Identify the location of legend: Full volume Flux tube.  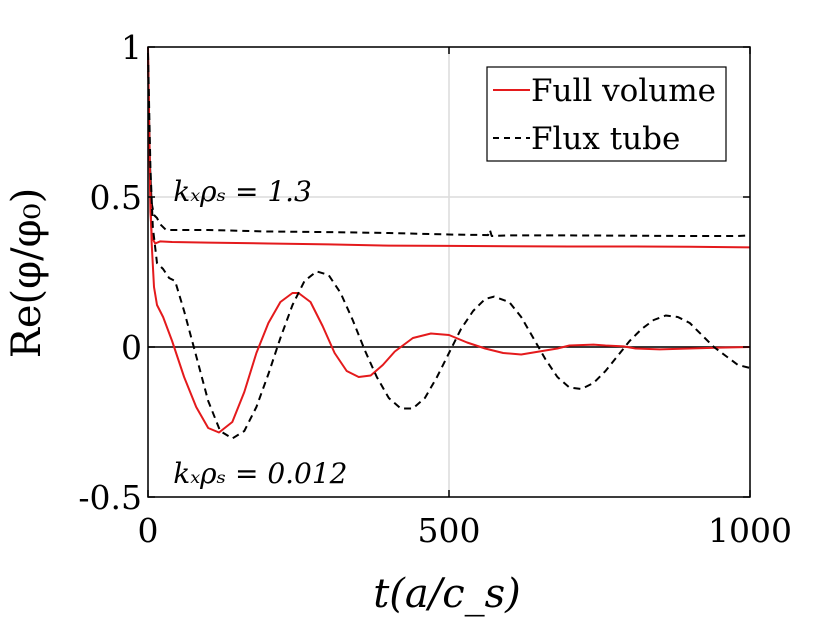
(606, 114).